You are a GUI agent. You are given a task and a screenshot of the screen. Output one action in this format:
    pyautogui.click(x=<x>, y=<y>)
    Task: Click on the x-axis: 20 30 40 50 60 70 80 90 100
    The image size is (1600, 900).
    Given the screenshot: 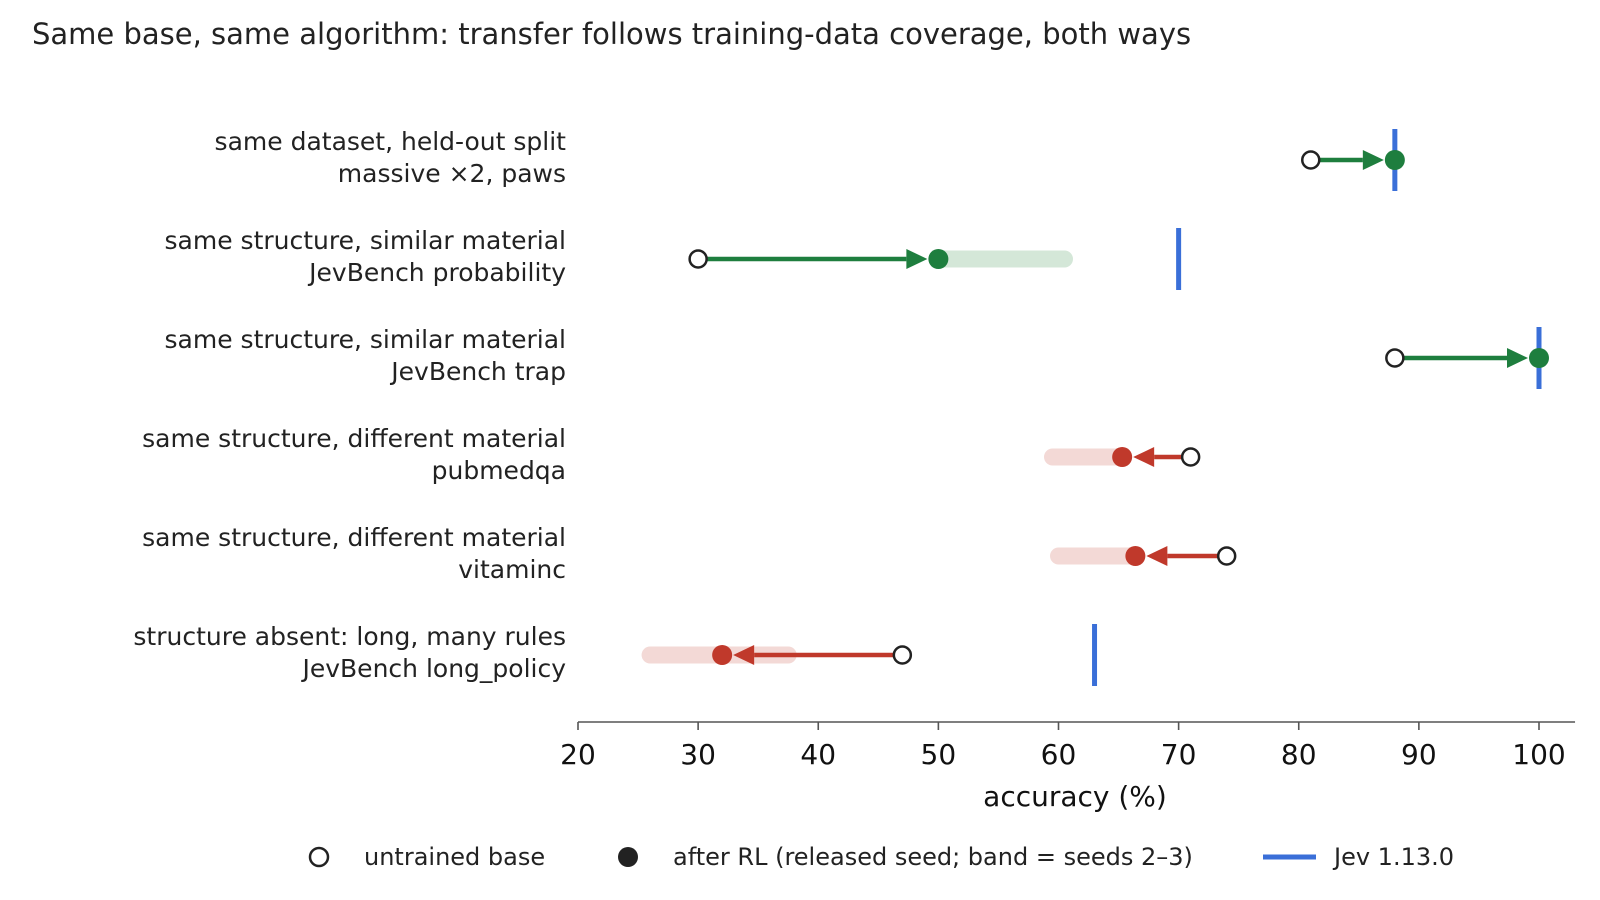 What is the action you would take?
    pyautogui.click(x=1068, y=746)
    